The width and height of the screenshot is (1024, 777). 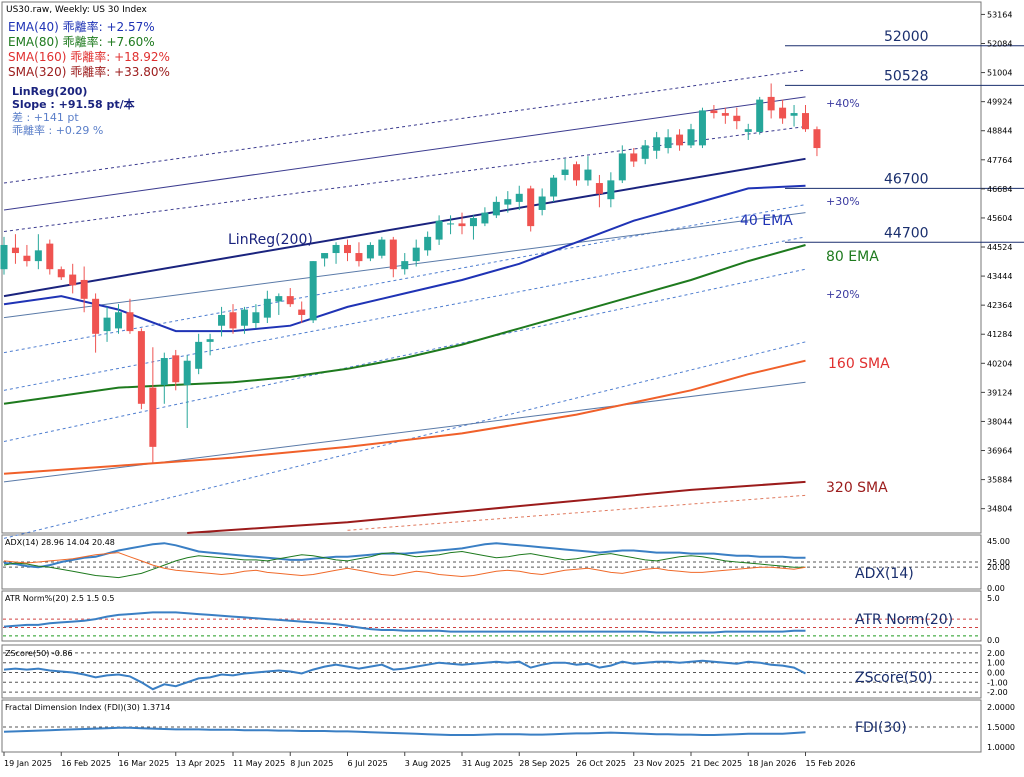 What do you see at coordinates (87, 707) in the screenshot?
I see `fdi-panel-header: Fractal Dimension Index (FDI)(30) 1.3714` at bounding box center [87, 707].